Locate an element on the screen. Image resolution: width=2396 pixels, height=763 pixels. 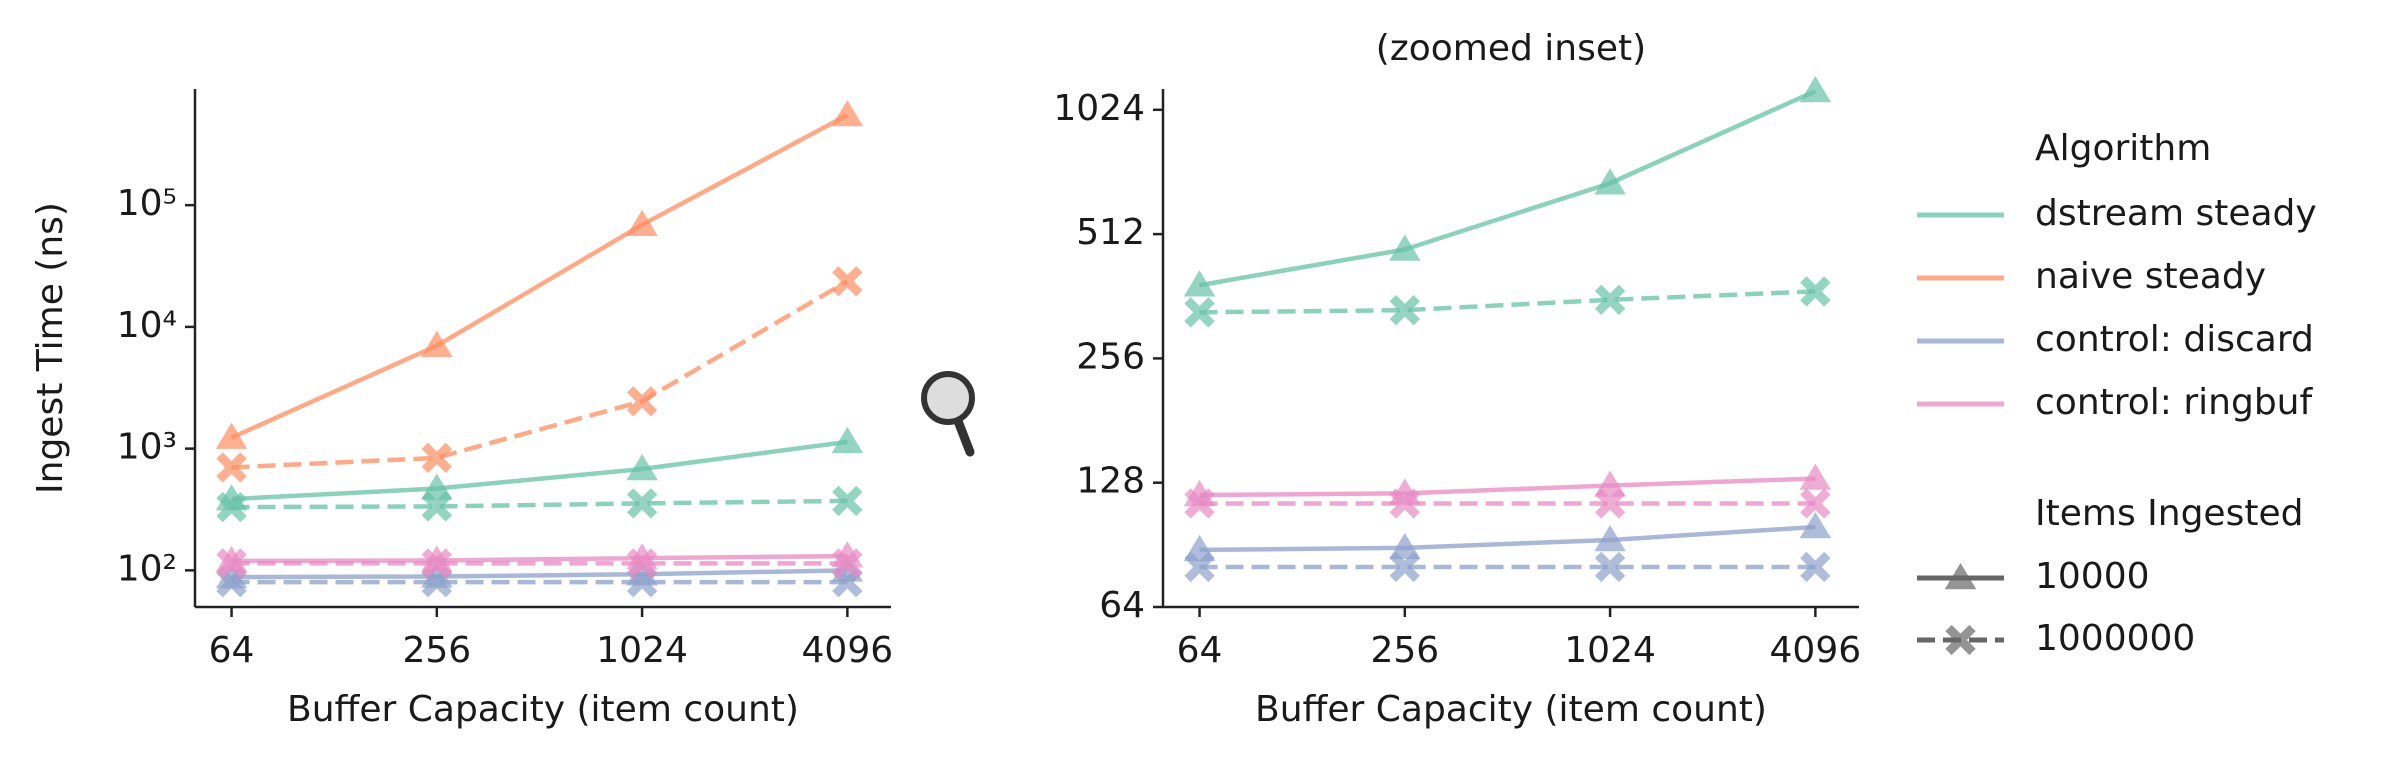
y-tick-label: 1024 is located at coordinates (1099, 108).